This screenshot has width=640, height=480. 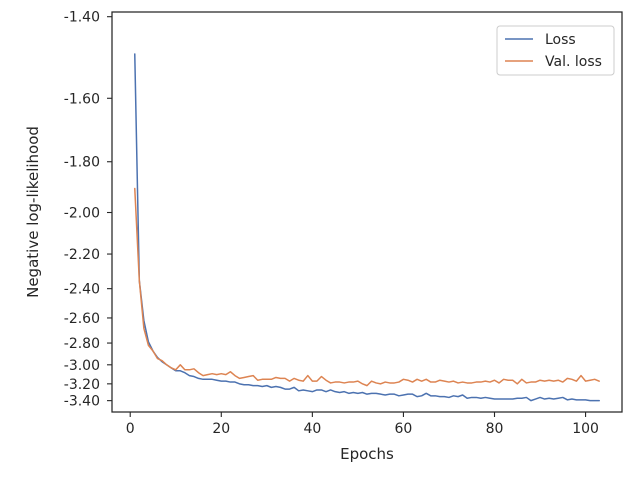 I want to click on y-tick-label: -3.00, so click(x=82, y=366).